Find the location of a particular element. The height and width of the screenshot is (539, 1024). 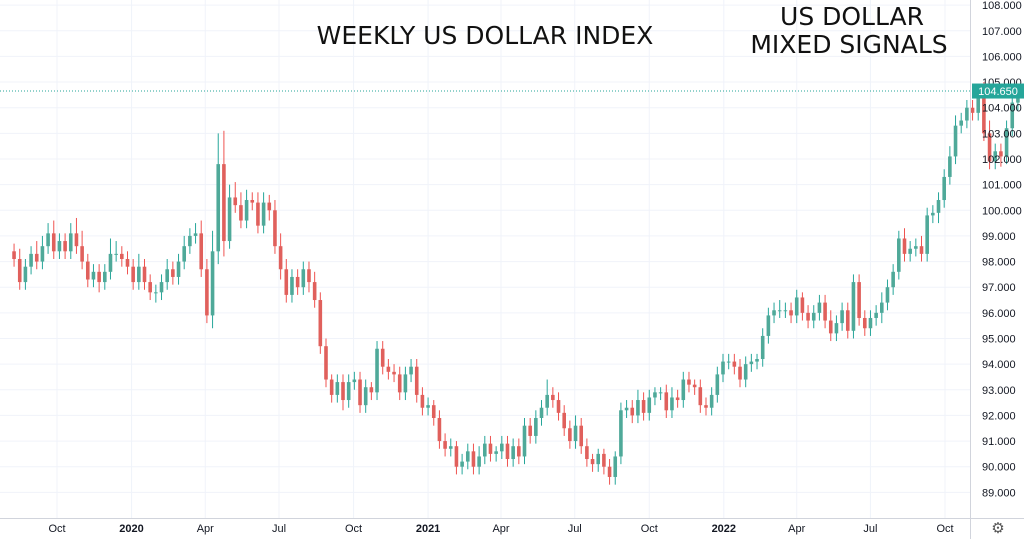

last-price-label: 104.650 is located at coordinates (998, 91).